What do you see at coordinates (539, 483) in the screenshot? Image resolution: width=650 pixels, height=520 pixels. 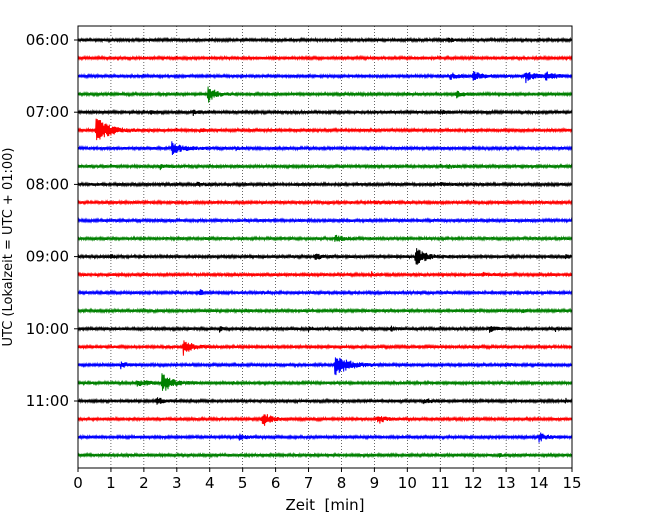 I see `x-tick-label: 14` at bounding box center [539, 483].